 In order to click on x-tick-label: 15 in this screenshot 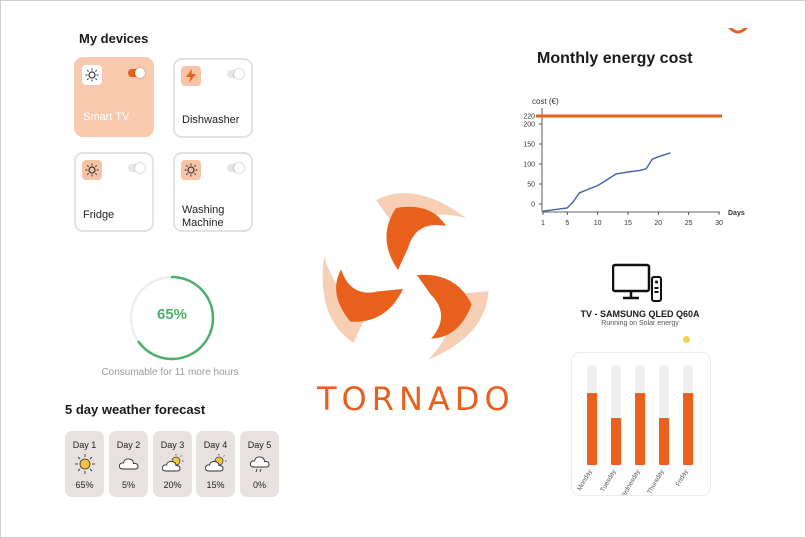, I will do `click(628, 223)`.